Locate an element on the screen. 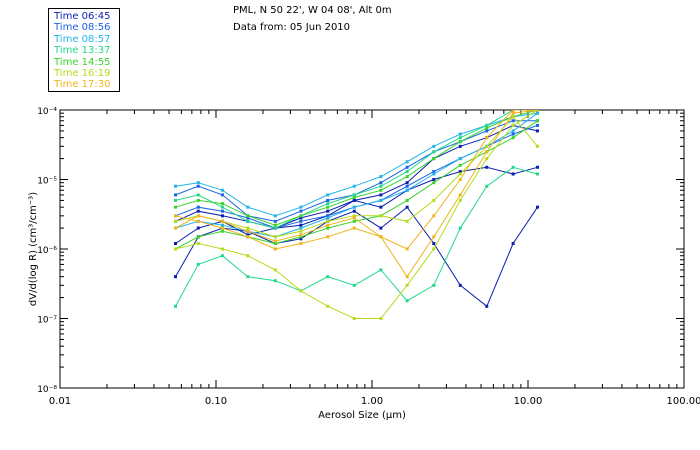  y-tick-label: 10⁻⁷ is located at coordinates (47, 321).